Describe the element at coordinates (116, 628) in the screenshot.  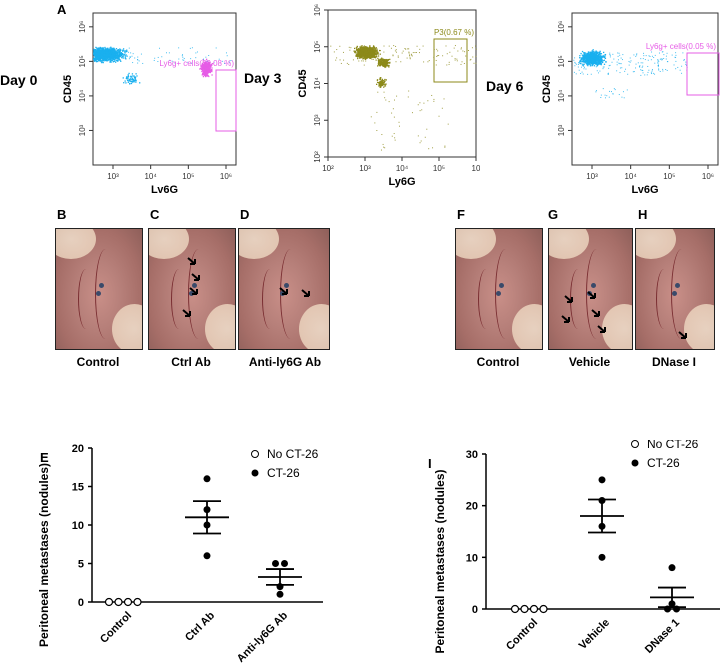
I see `x-tick-label: Control` at that location.